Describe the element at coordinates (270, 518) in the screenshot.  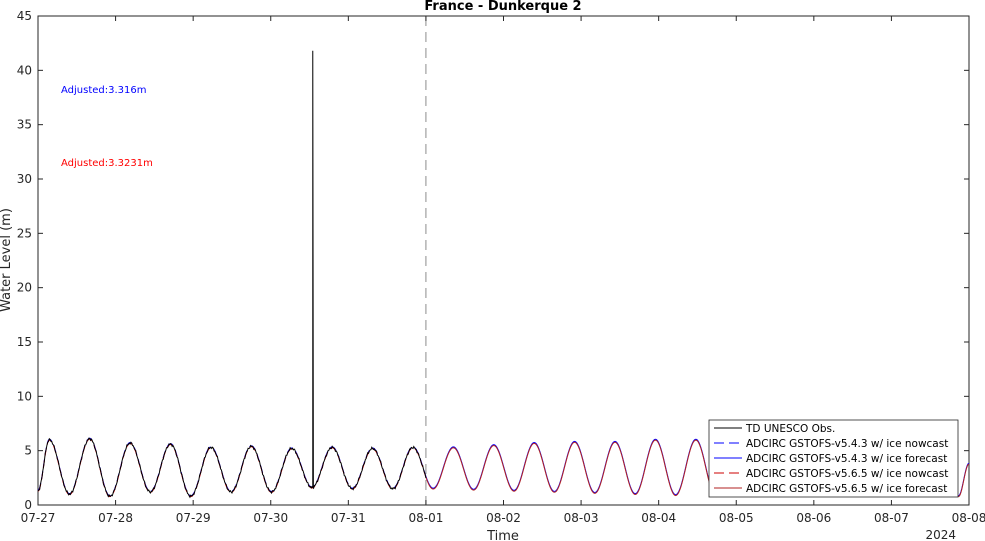
I see `x-tick-label: 07-30` at that location.